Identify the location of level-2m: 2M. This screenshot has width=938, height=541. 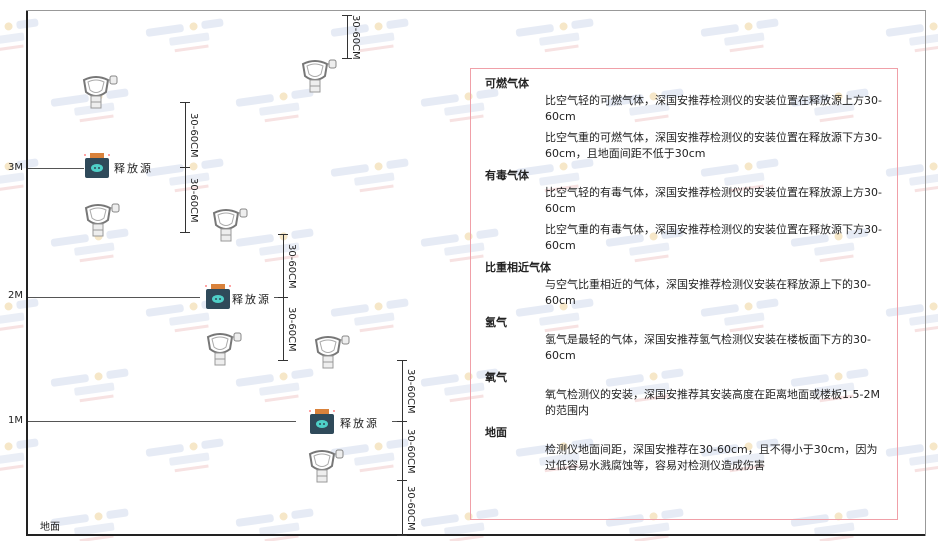
(15, 295).